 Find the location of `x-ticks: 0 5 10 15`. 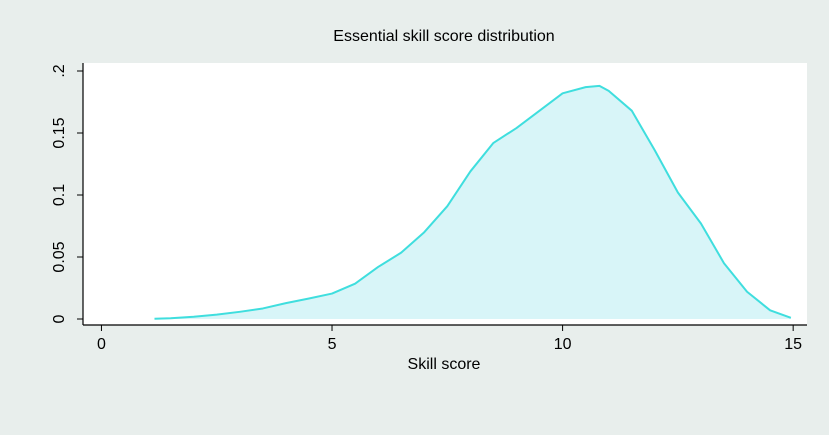

x-ticks: 0 5 10 15 is located at coordinates (449, 339).